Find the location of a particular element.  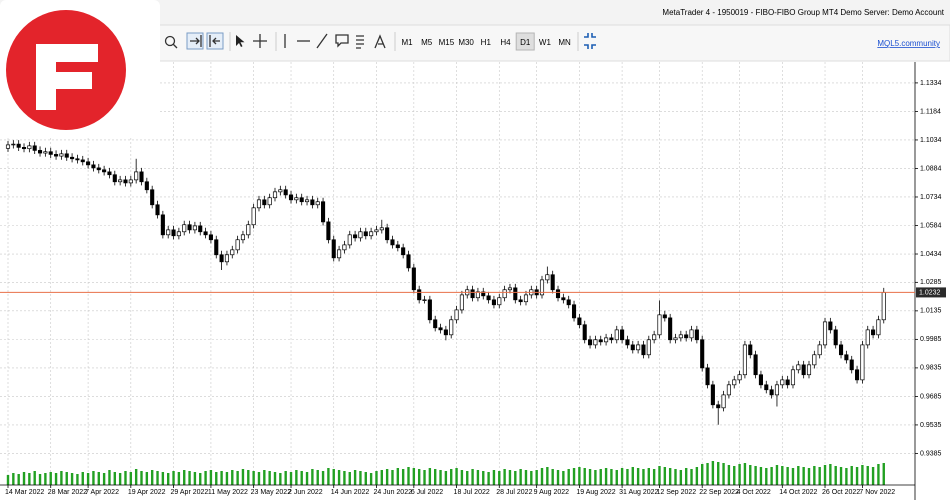

timeframe-button: D1 is located at coordinates (525, 42).